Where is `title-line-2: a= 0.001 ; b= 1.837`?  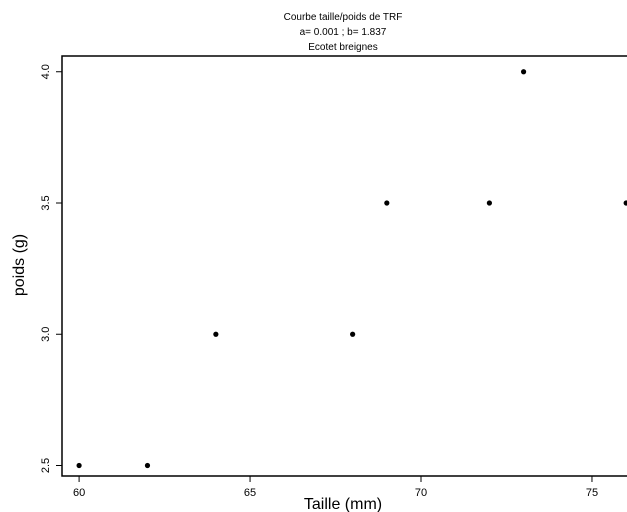 title-line-2: a= 0.001 ; b= 1.837 is located at coordinates (343, 32).